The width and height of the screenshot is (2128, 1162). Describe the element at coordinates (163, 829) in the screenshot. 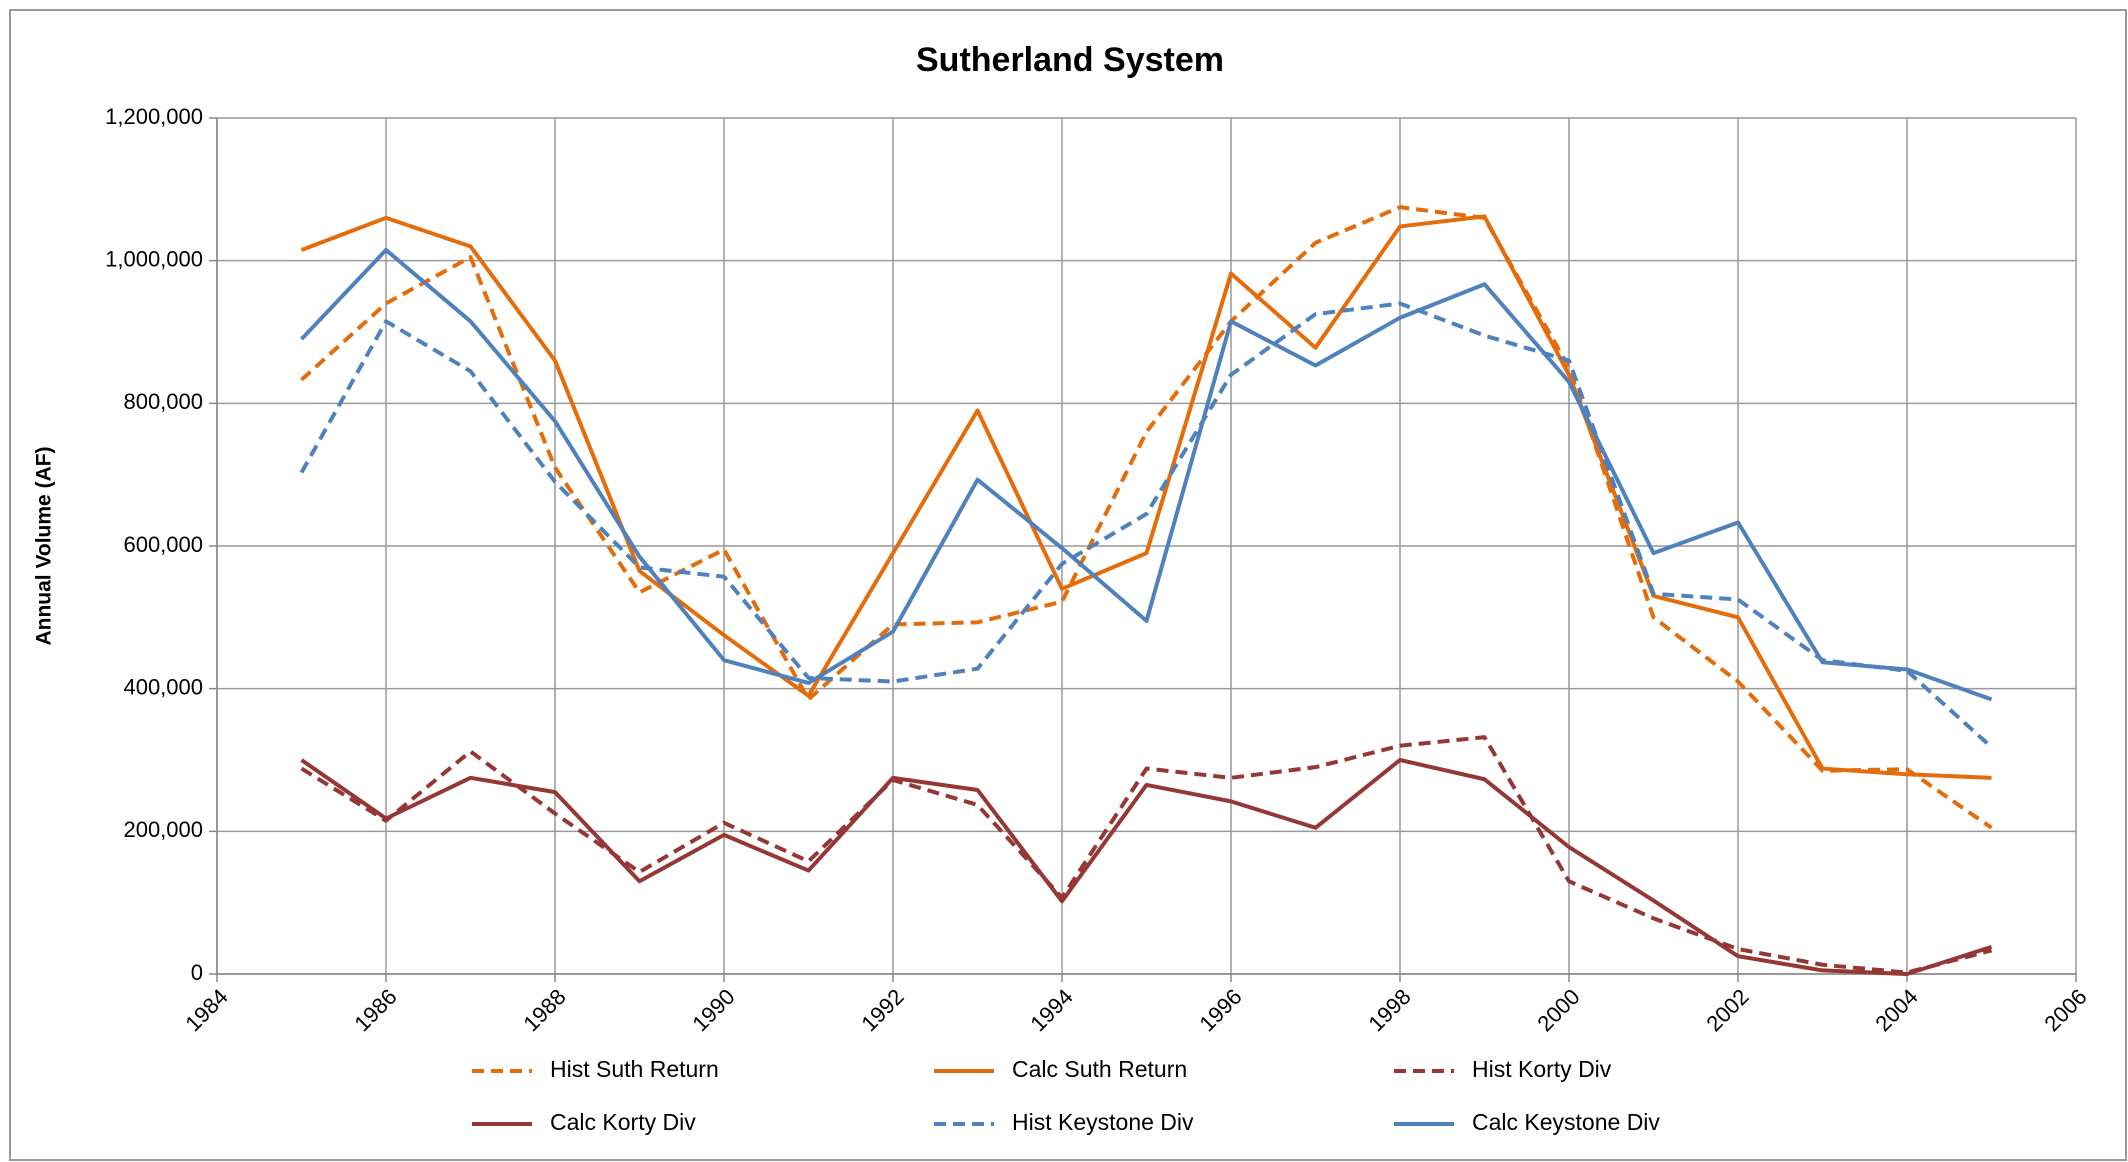

I see `y-tick-label: 200,000` at that location.